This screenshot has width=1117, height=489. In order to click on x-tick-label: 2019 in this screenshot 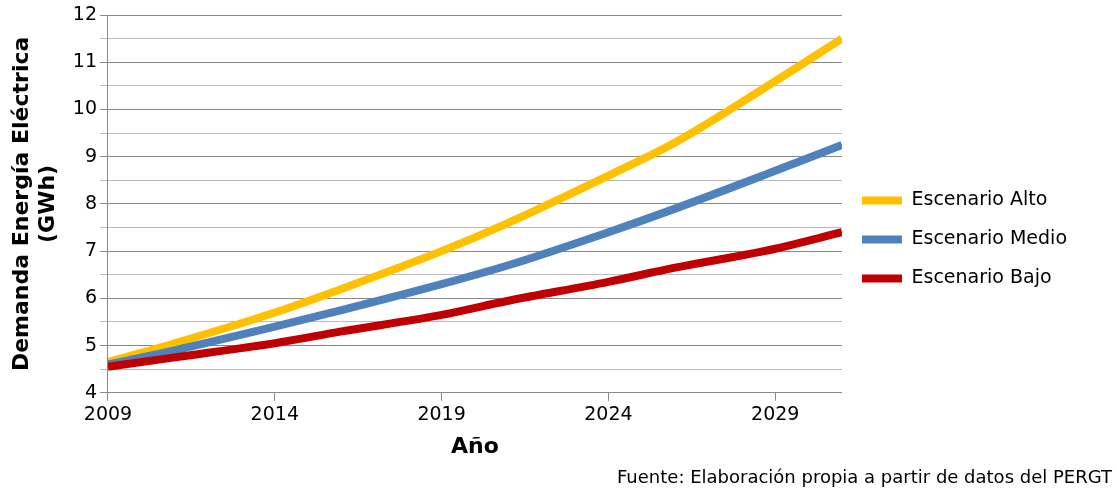, I will do `click(441, 413)`.